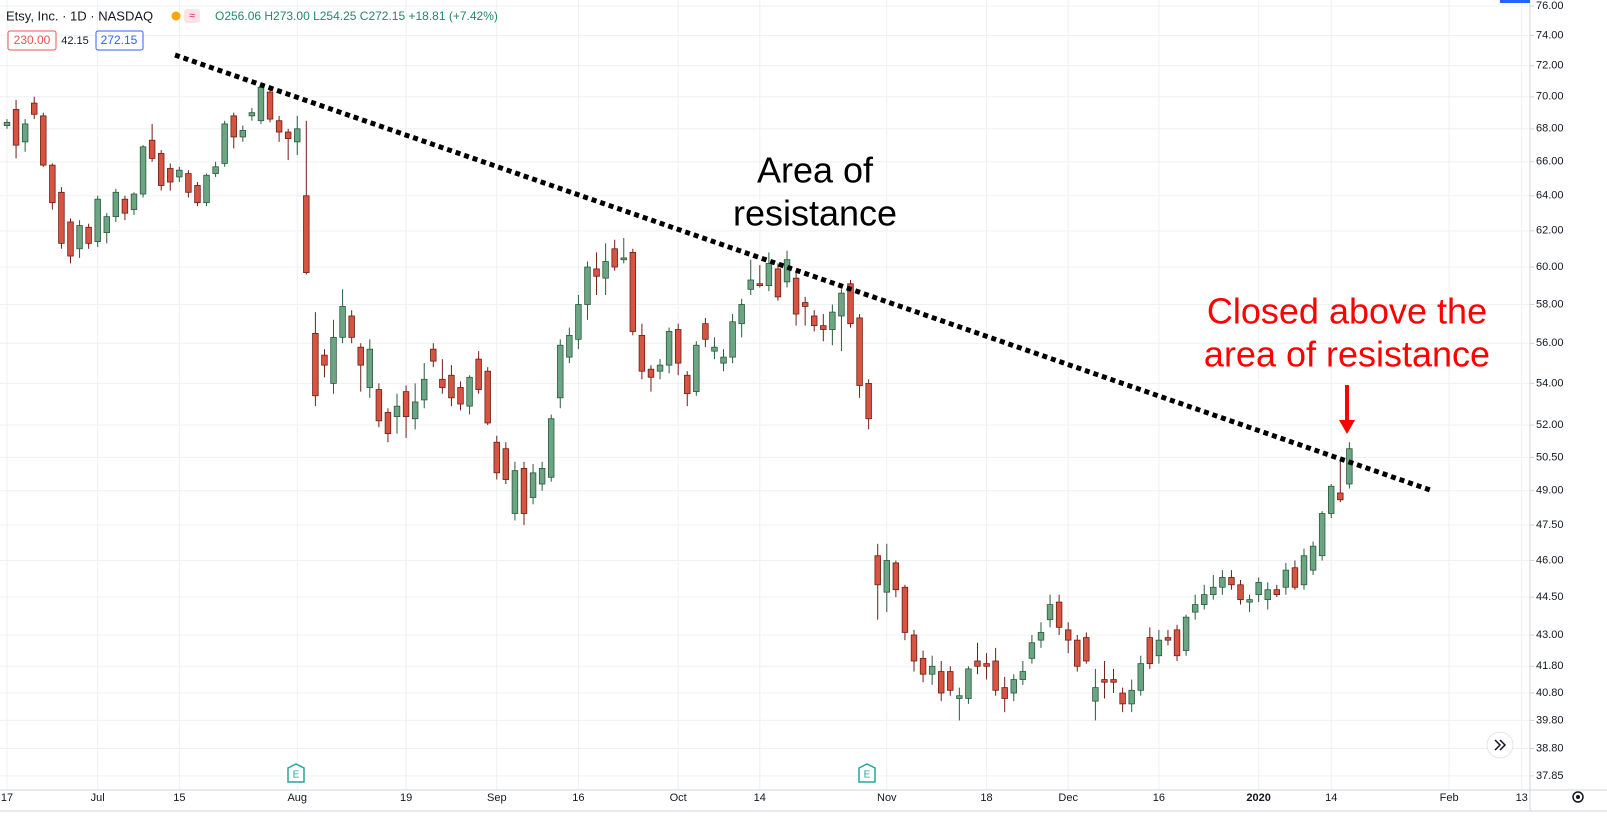 This screenshot has height=831, width=1607. I want to click on sun-icon, so click(176, 16).